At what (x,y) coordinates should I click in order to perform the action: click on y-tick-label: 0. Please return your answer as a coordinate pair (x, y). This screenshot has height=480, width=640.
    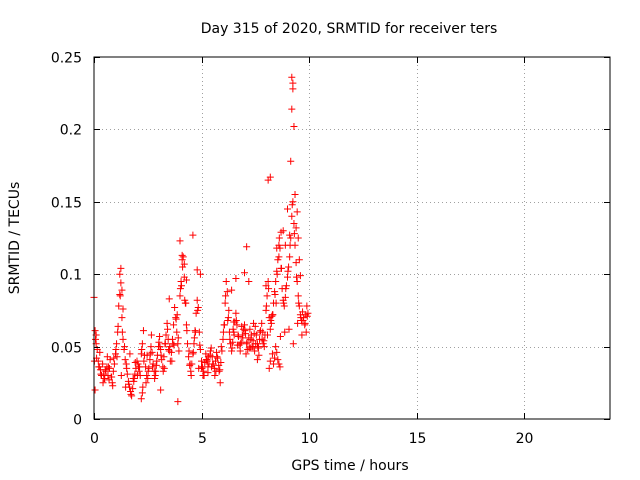
    Looking at the image, I should click on (77, 421).